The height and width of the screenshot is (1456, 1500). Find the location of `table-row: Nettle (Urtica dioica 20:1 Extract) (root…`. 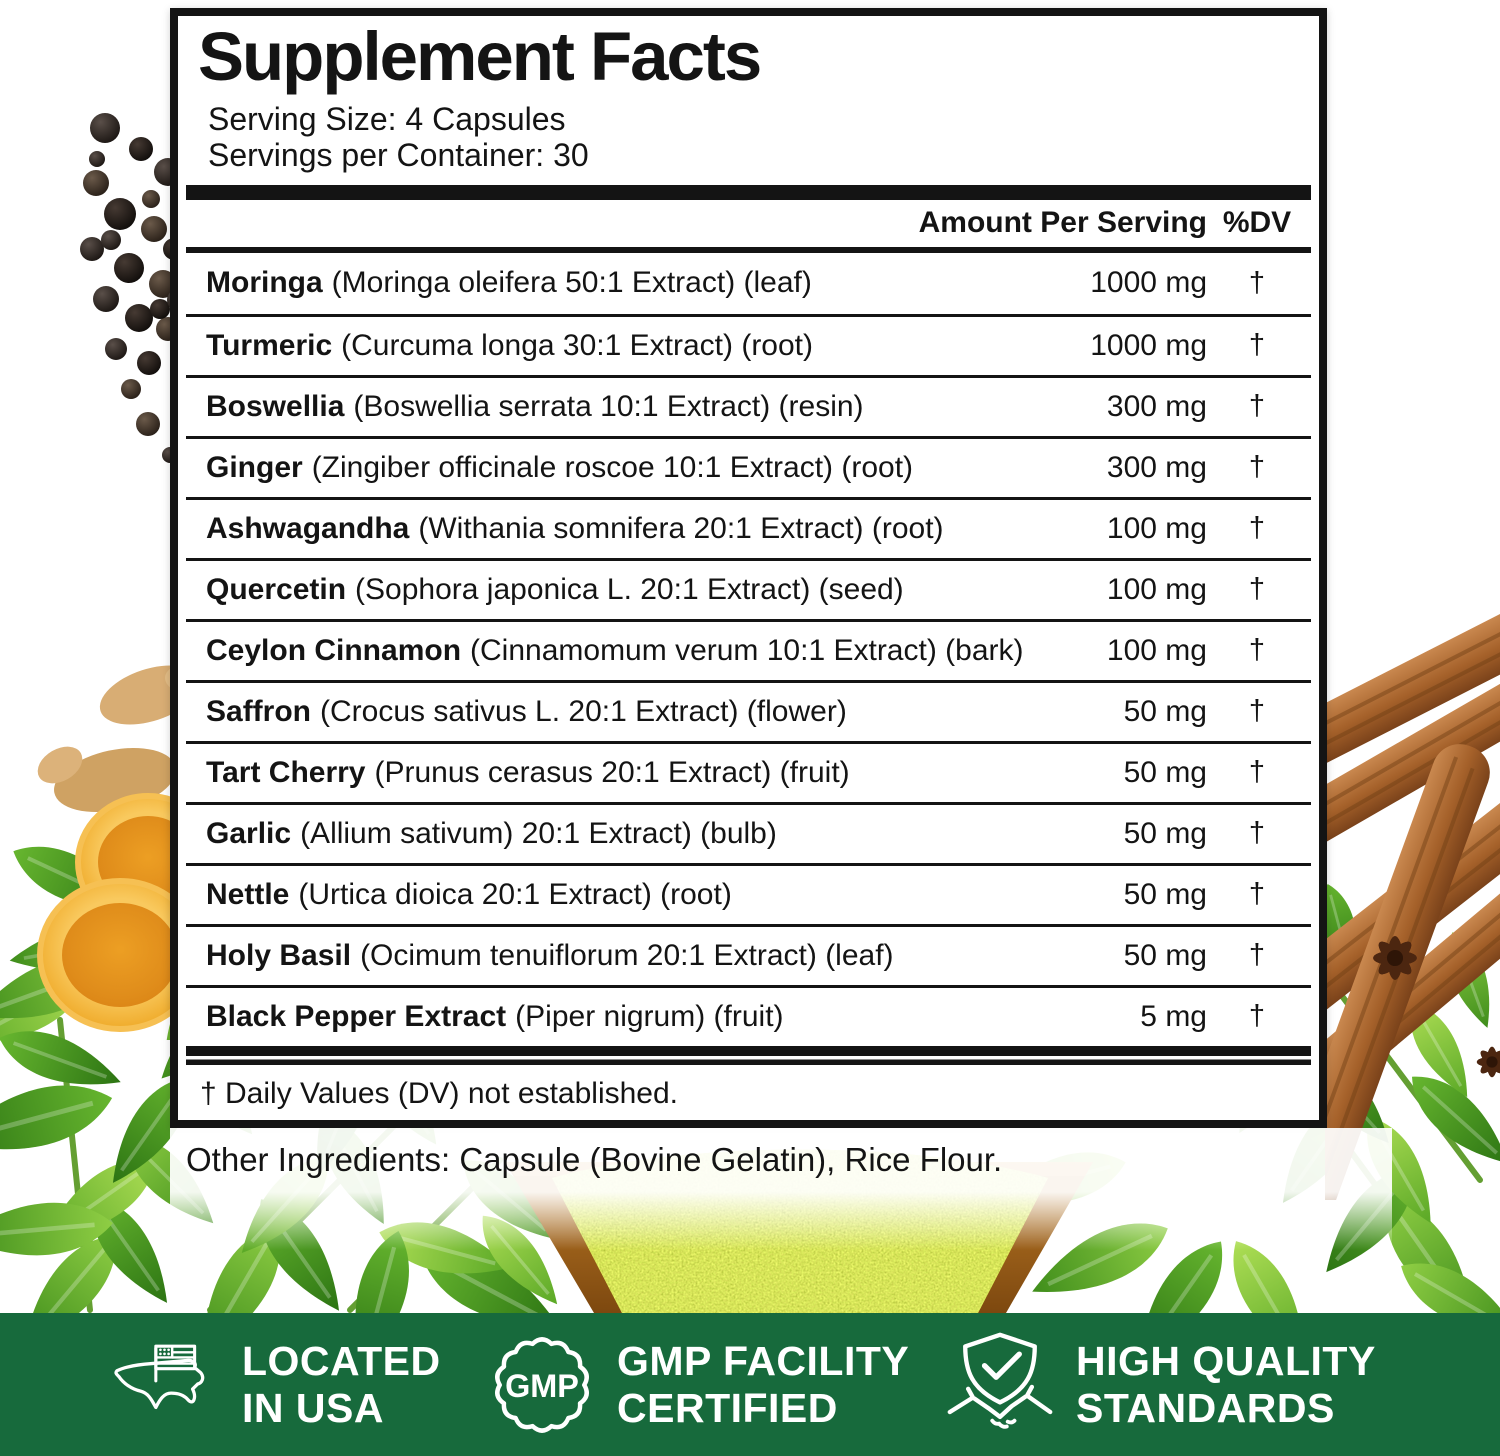

table-row: Nettle (Urtica dioica 20:1 Extract) (root… is located at coordinates (748, 893).